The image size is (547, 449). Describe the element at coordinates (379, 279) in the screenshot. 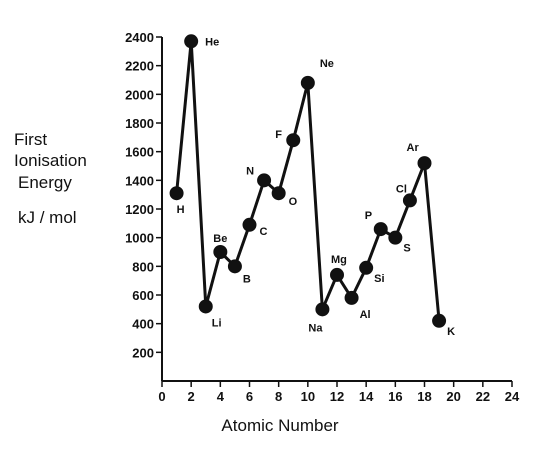

I see `point-label: Si` at that location.